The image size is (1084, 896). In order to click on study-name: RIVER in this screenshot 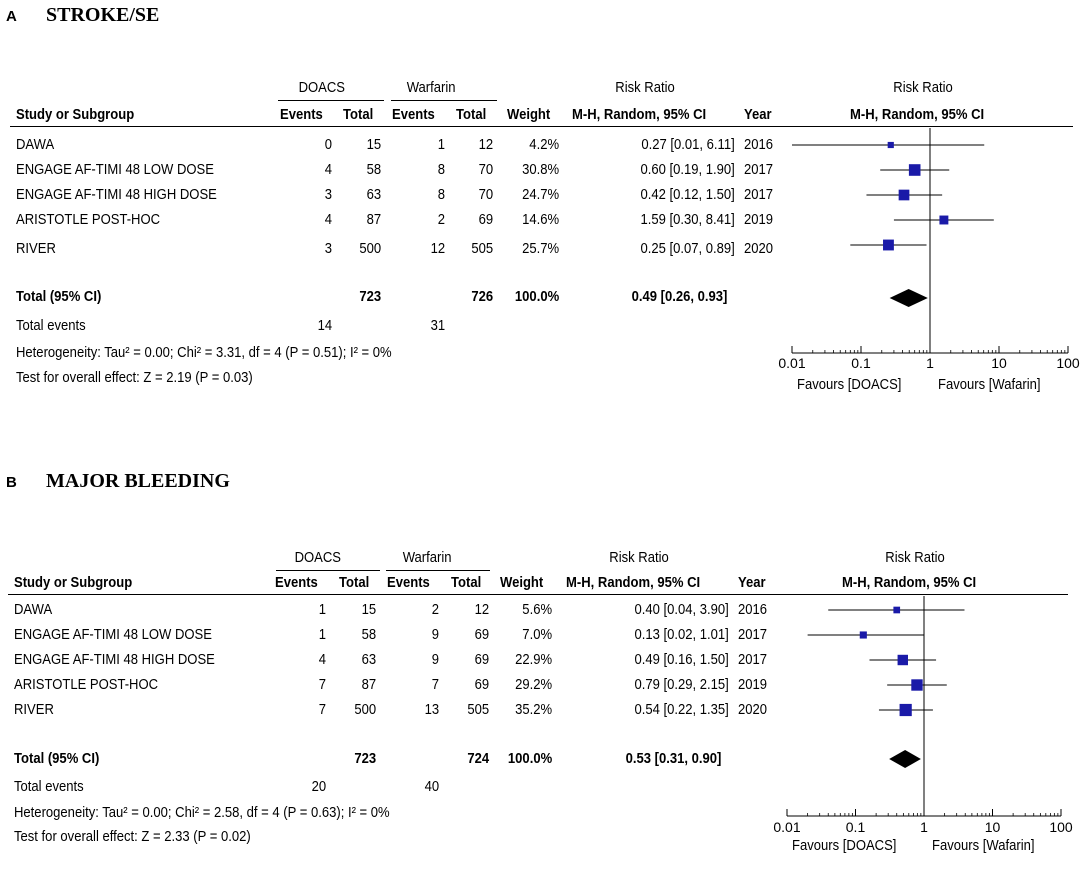, I will do `click(34, 710)`.